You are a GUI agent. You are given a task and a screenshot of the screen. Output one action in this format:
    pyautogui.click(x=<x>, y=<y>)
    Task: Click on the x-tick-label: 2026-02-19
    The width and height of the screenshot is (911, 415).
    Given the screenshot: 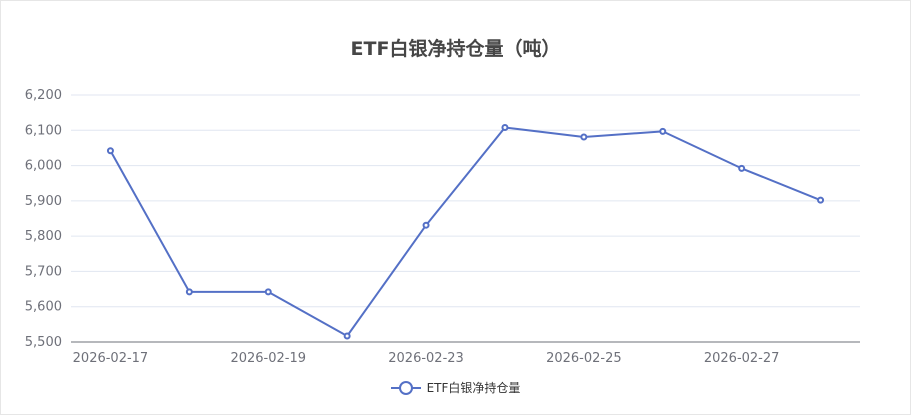 What is the action you would take?
    pyautogui.click(x=268, y=358)
    